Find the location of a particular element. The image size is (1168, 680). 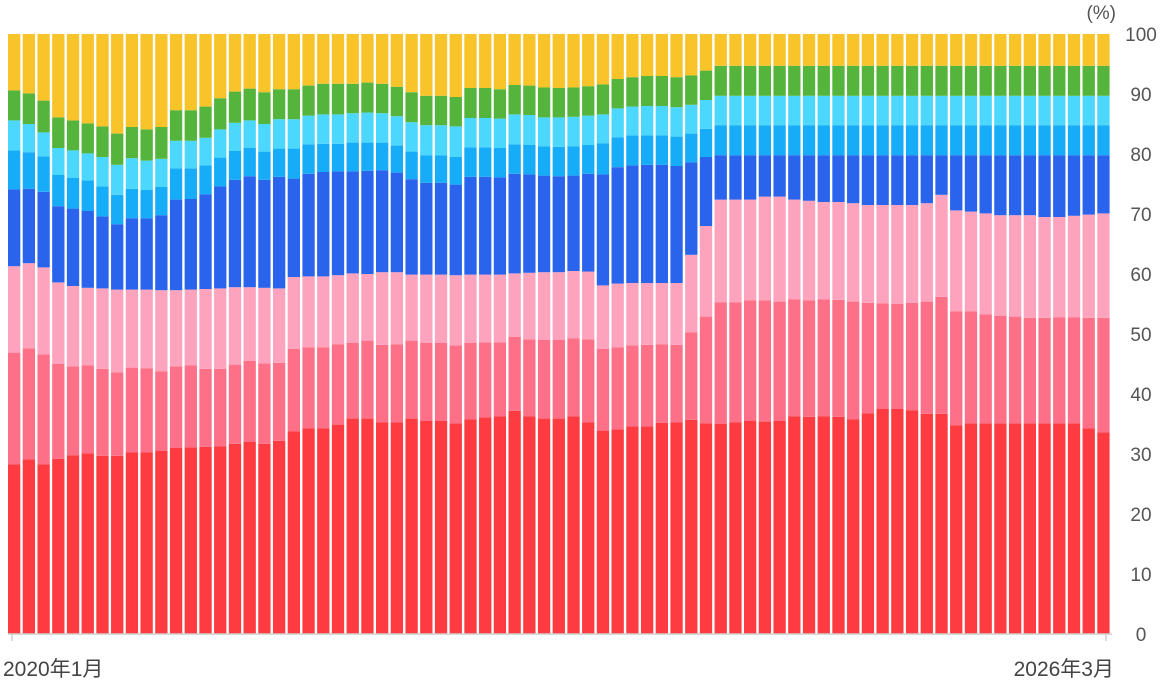

y-tick-label-60: 60 is located at coordinates (1140, 275).